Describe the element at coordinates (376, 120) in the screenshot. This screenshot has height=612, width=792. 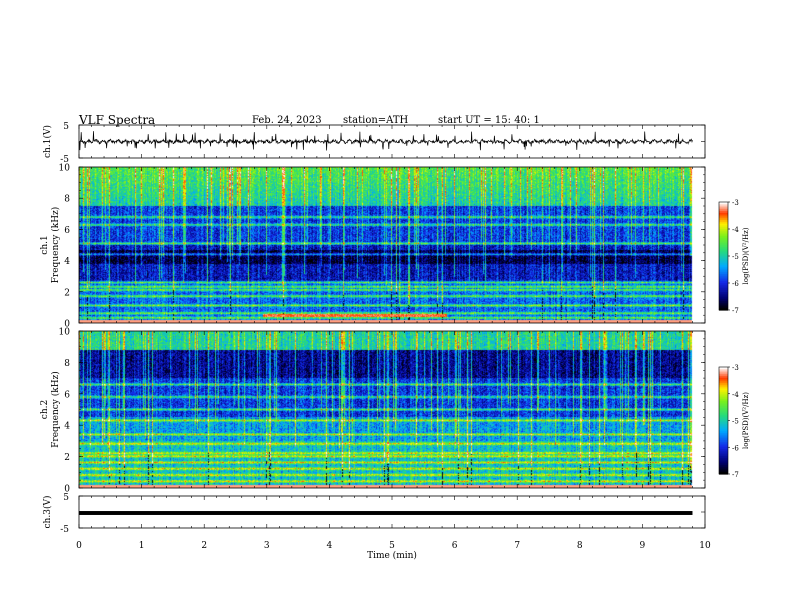
I see `station-label: station=ATH` at that location.